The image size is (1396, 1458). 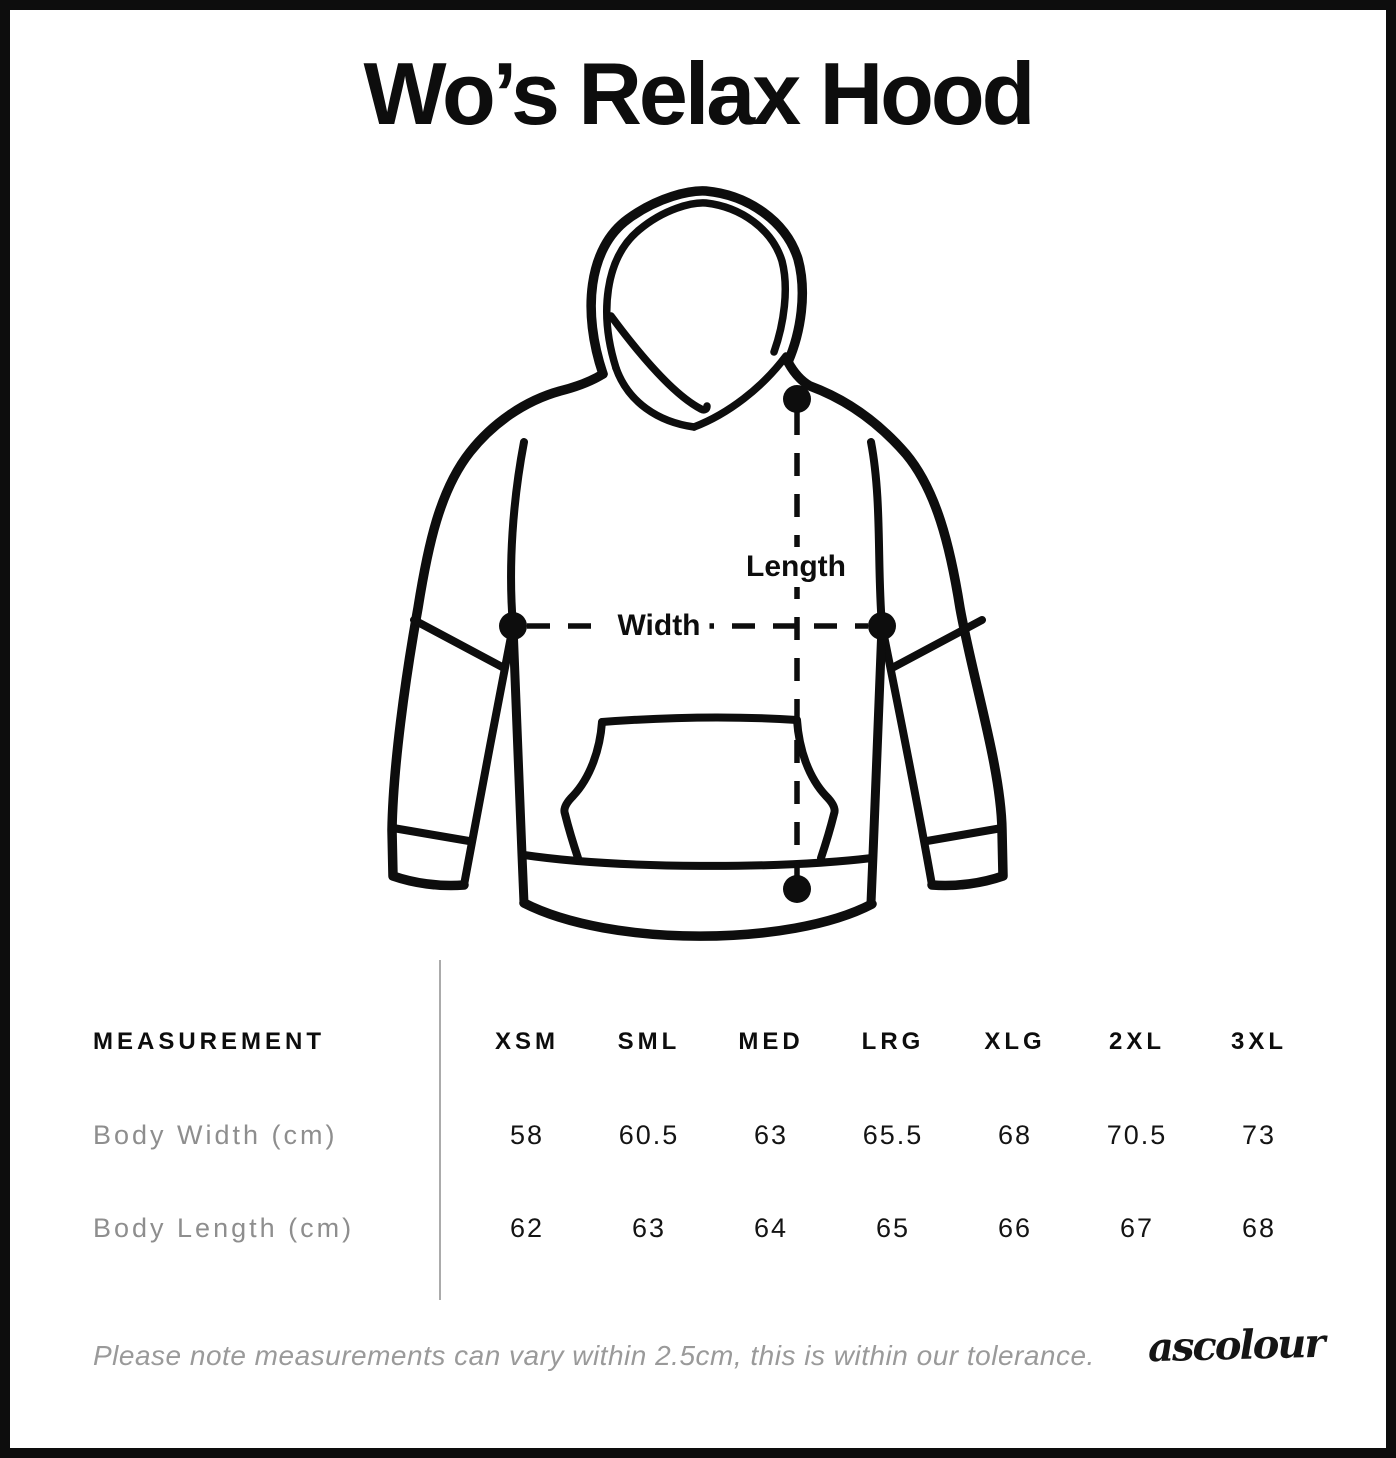 What do you see at coordinates (797, 889) in the screenshot?
I see `length-bottom-dot` at bounding box center [797, 889].